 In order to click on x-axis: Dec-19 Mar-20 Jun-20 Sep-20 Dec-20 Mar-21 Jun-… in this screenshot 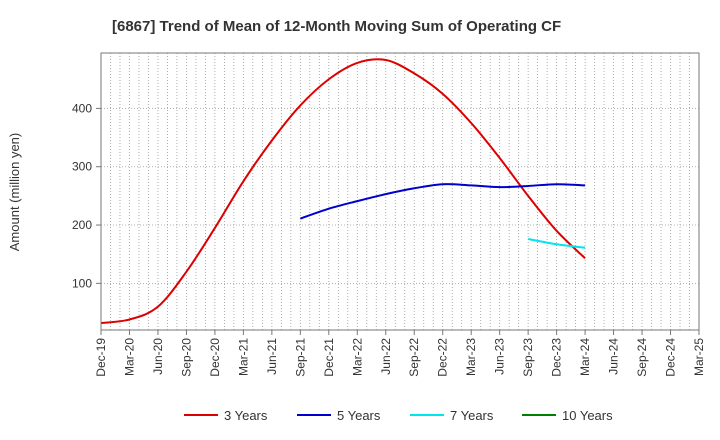, I will do `click(400, 353)`.